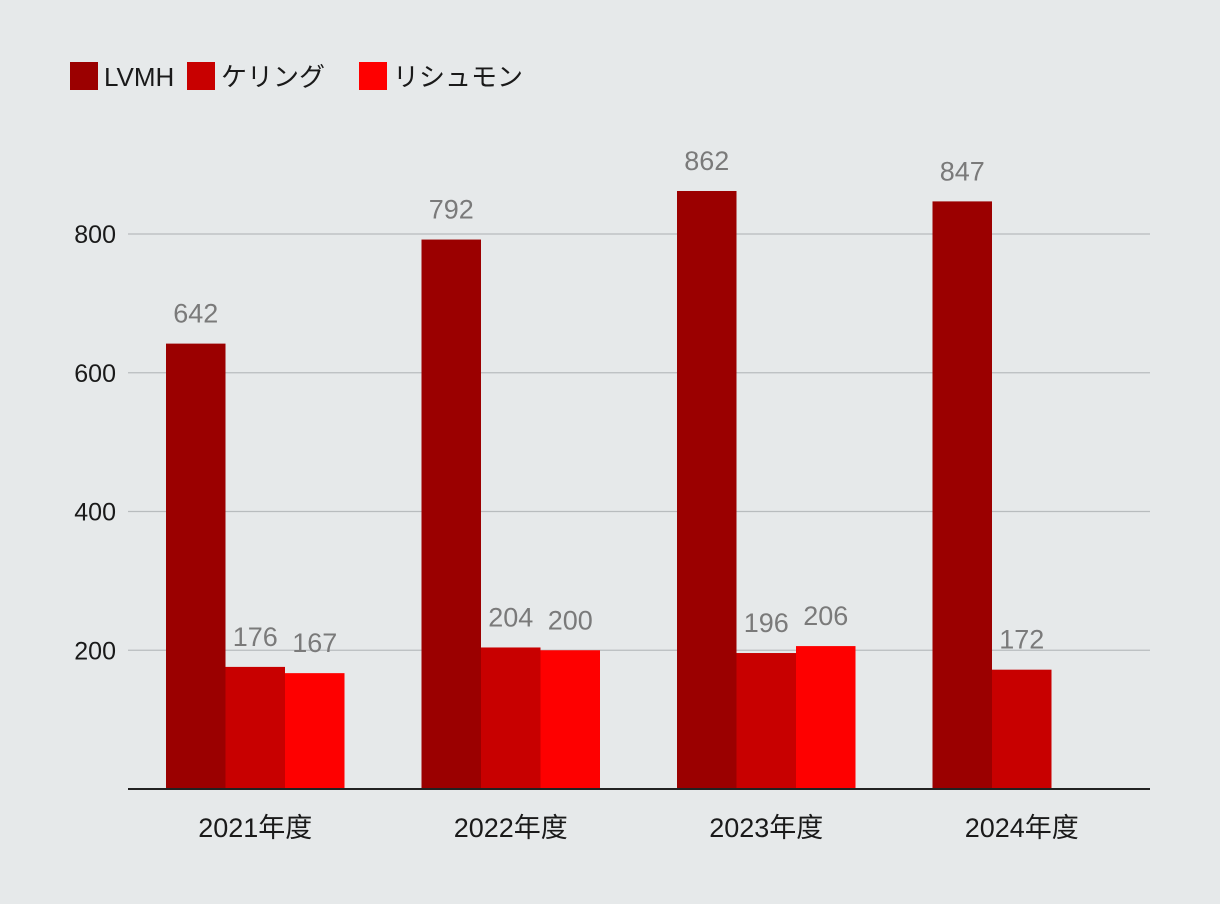  I want to click on value-label-3-2: 200, so click(570, 620).